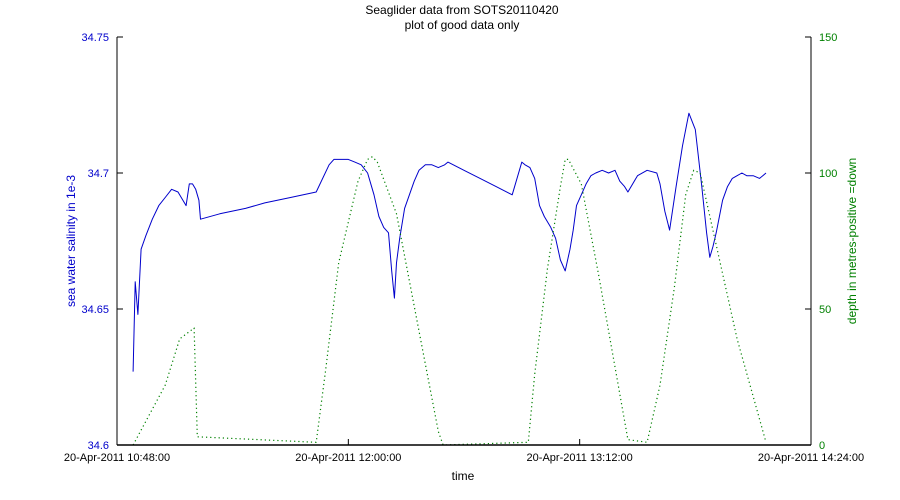 The width and height of the screenshot is (900, 500). What do you see at coordinates (71, 241) in the screenshot?
I see `left-y-axis-label: sea water salinity in 1e-3` at bounding box center [71, 241].